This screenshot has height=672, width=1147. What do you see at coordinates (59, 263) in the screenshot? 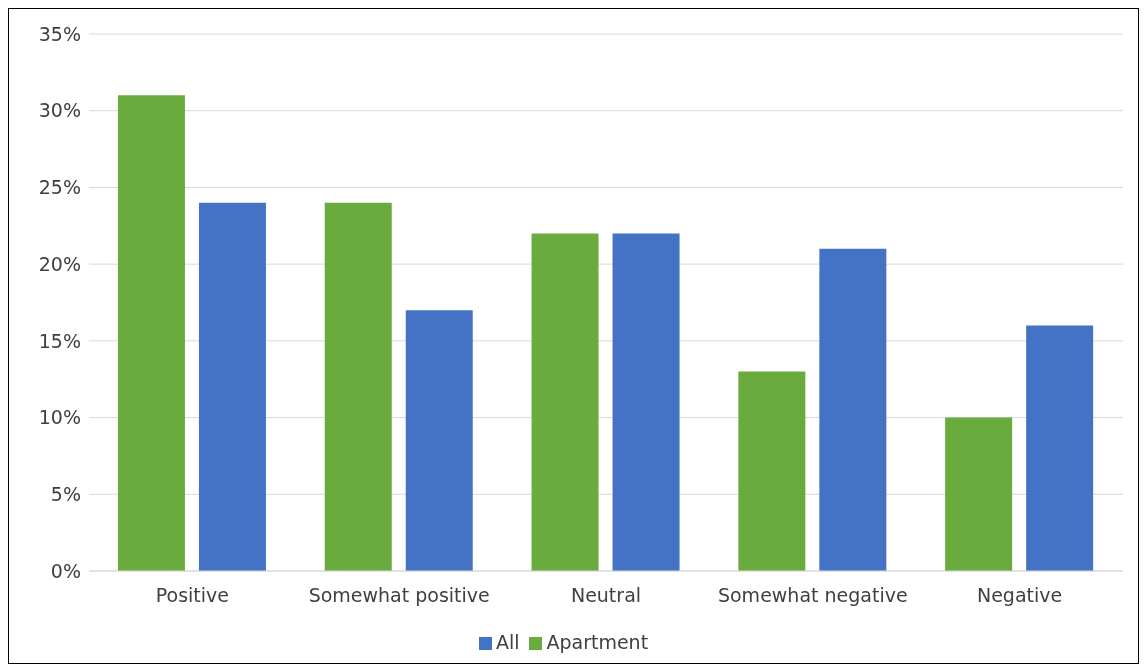
I see `y-tick-label: 20%` at bounding box center [59, 263].